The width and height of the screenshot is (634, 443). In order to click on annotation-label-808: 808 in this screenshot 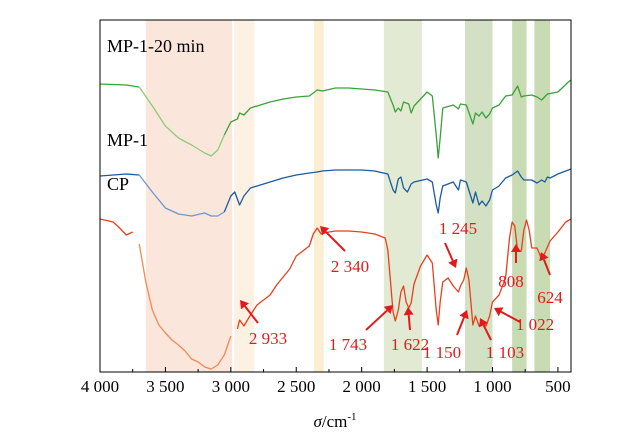, I will do `click(511, 281)`.